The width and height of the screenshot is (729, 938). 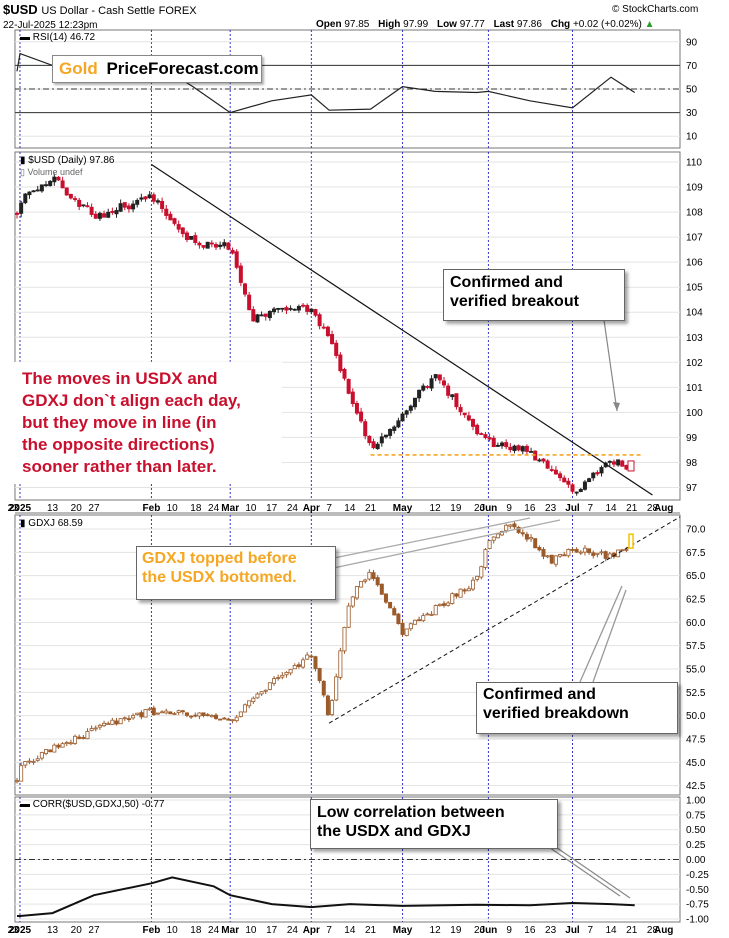 What do you see at coordinates (436, 930) in the screenshot?
I see `corr-x-tick-label: 12` at bounding box center [436, 930].